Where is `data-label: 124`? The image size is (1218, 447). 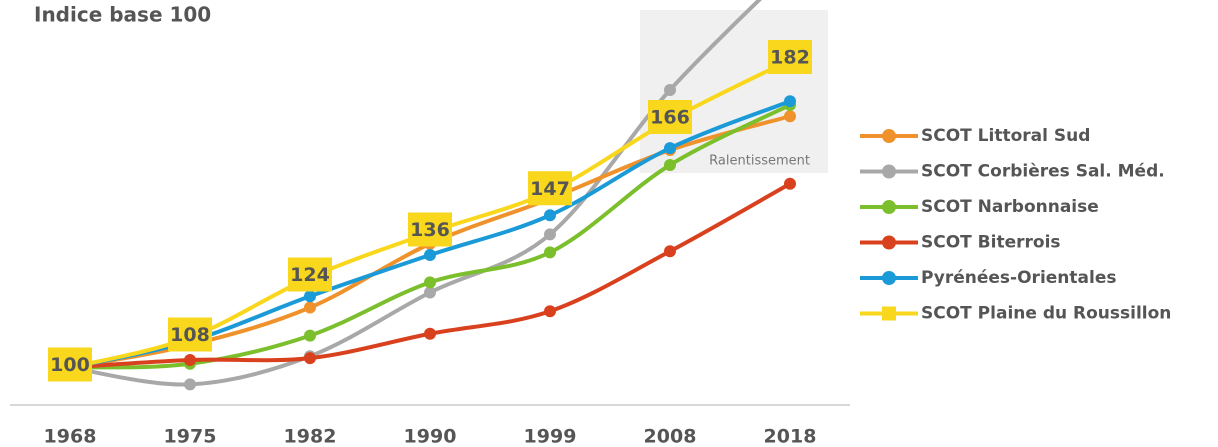
data-label: 124 is located at coordinates (310, 275).